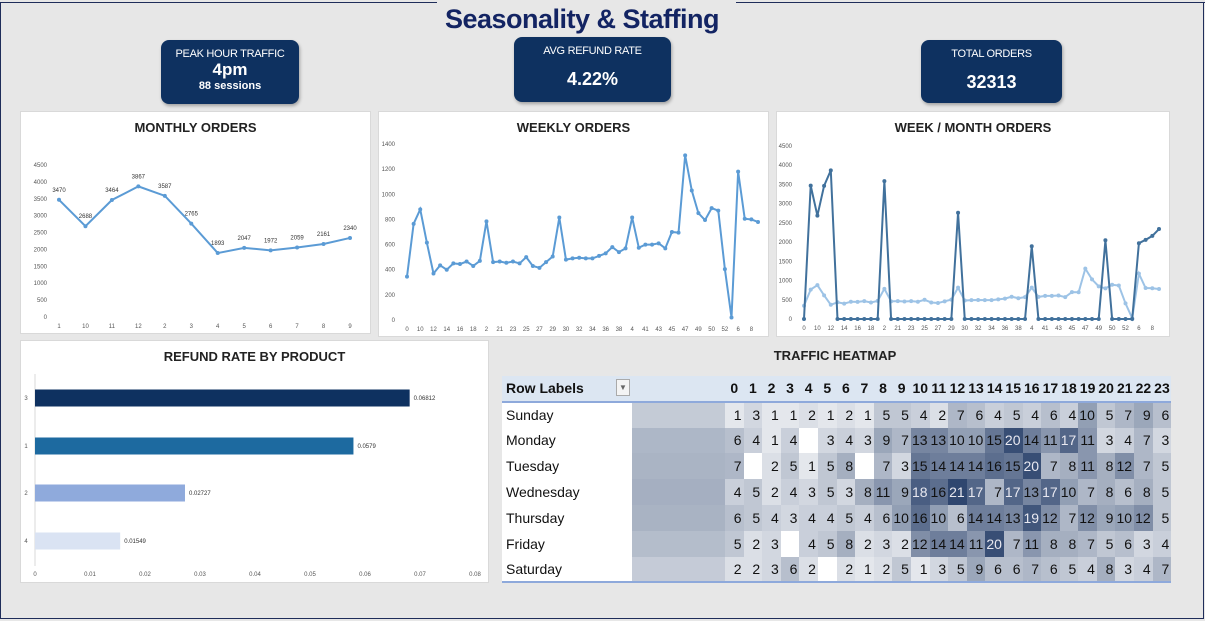 This screenshot has height=621, width=1205. I want to click on heatmap-cell: 20, so click(994, 543).